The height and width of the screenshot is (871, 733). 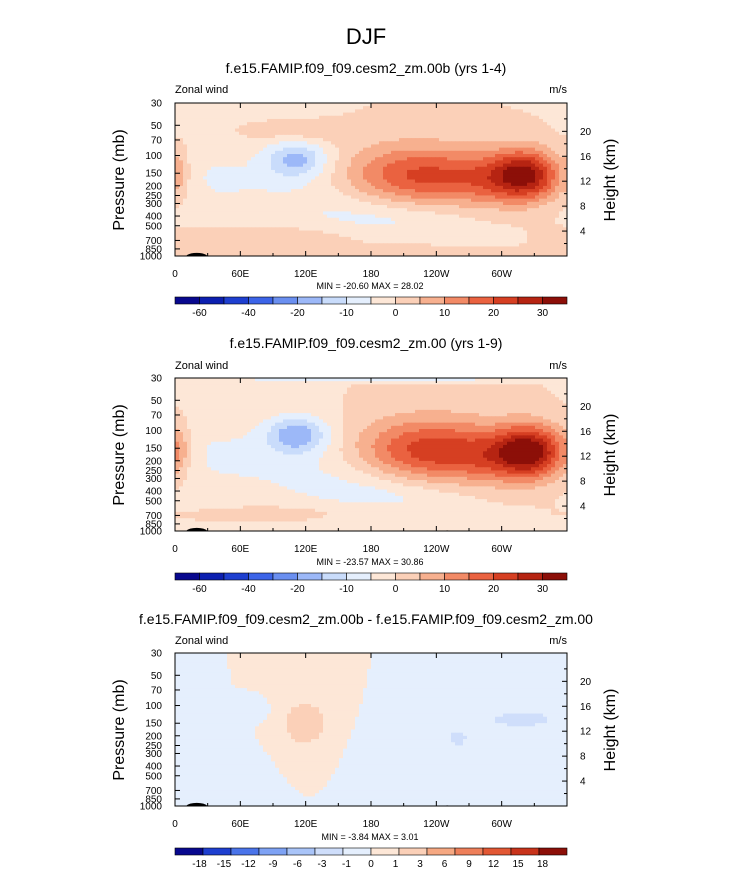 I want to click on panel-1-field, so click(x=371, y=180).